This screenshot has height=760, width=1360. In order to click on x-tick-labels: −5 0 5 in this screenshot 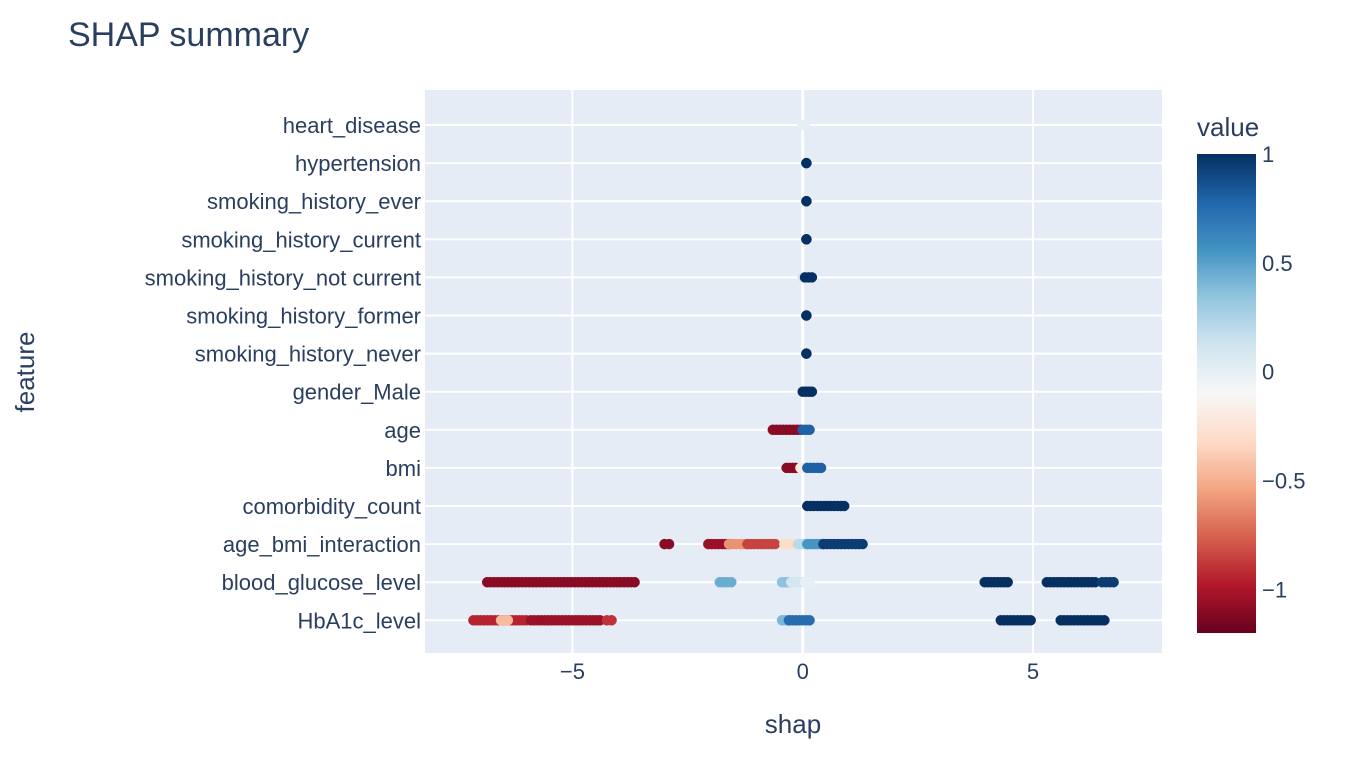, I will do `click(799, 671)`.